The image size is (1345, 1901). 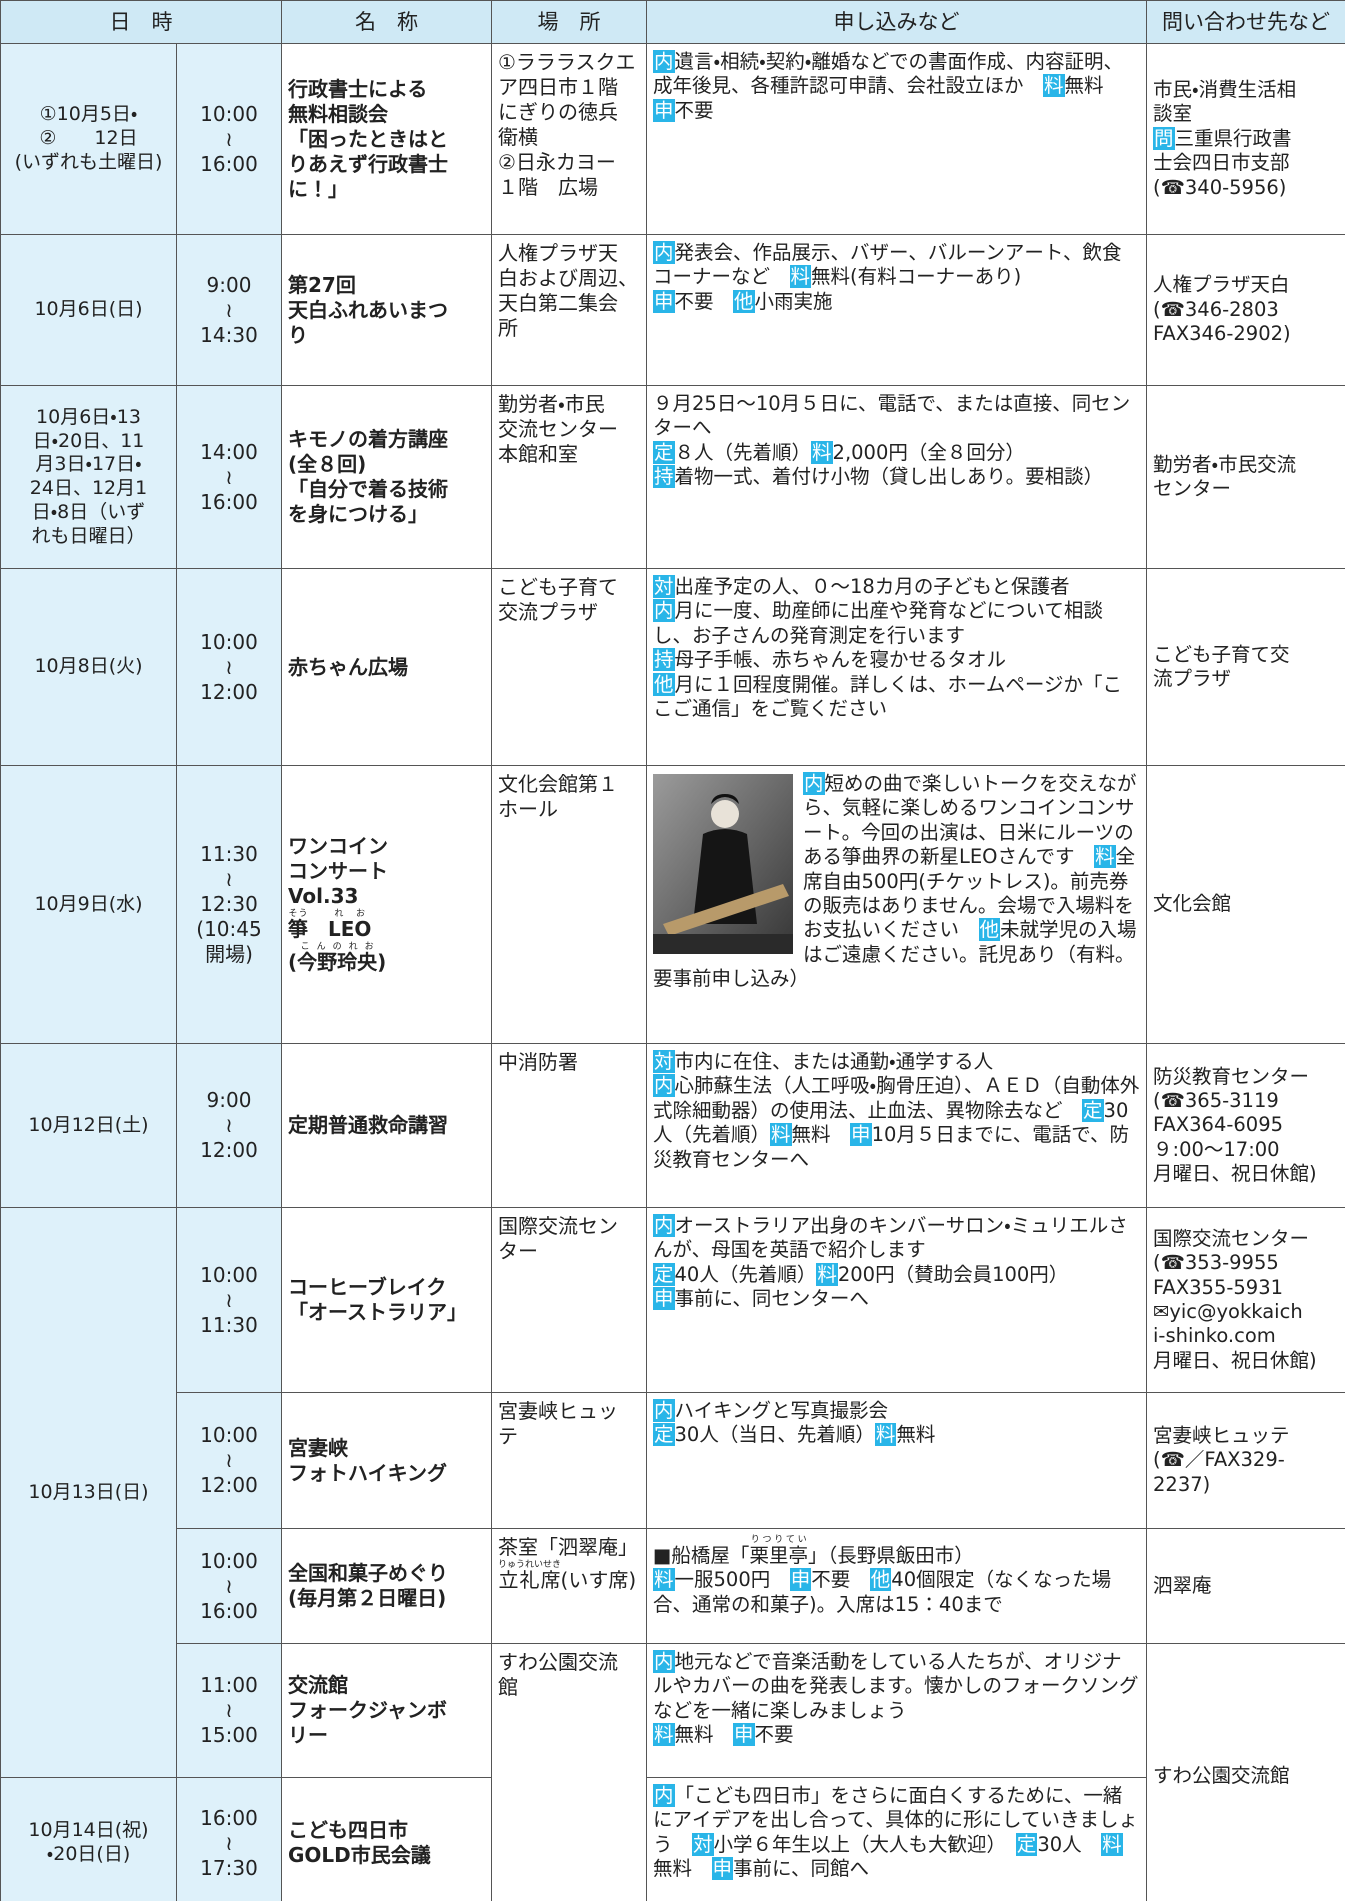 What do you see at coordinates (1094, 86) in the screenshot?
I see `text: 無料` at bounding box center [1094, 86].